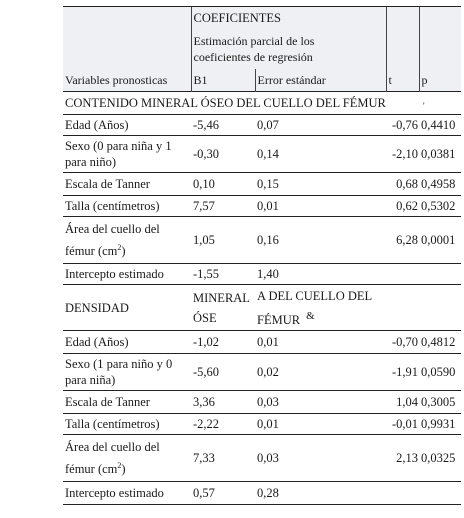 The width and height of the screenshot is (464, 518). Describe the element at coordinates (314, 308) in the screenshot. I see `section2-title-part3-text: A DEL CUELLO DEL FÉMUR` at that location.